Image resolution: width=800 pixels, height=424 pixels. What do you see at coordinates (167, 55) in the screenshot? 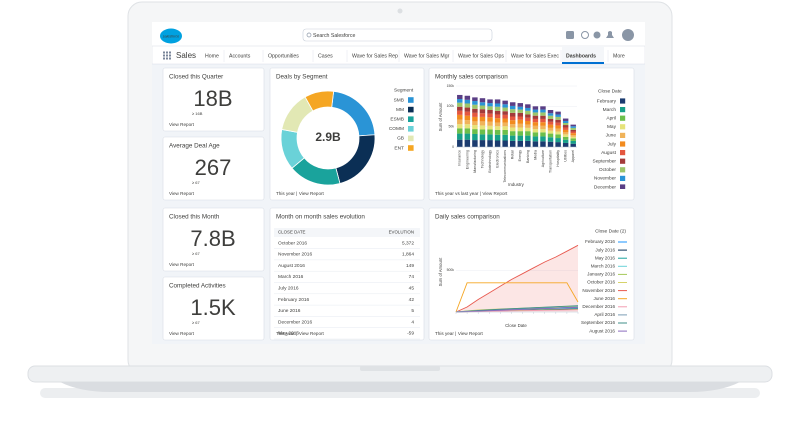
I see `app-launcher` at bounding box center [167, 55].